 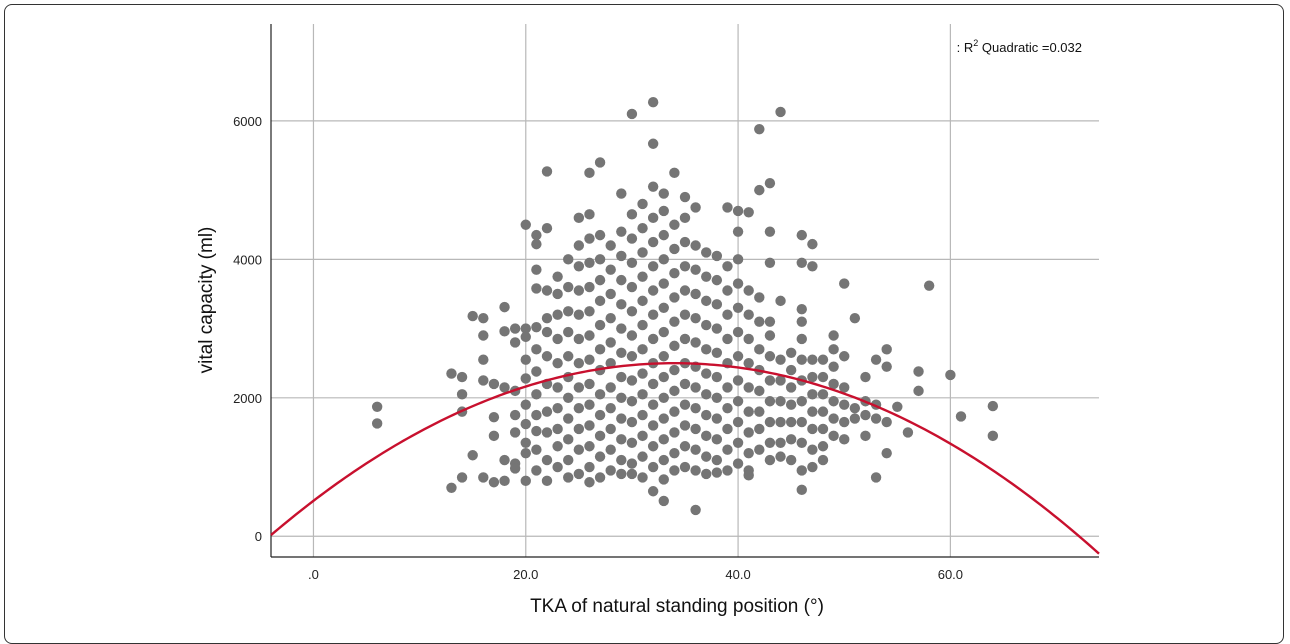 What do you see at coordinates (737, 574) in the screenshot?
I see `x-tick-label: 40.0` at bounding box center [737, 574].